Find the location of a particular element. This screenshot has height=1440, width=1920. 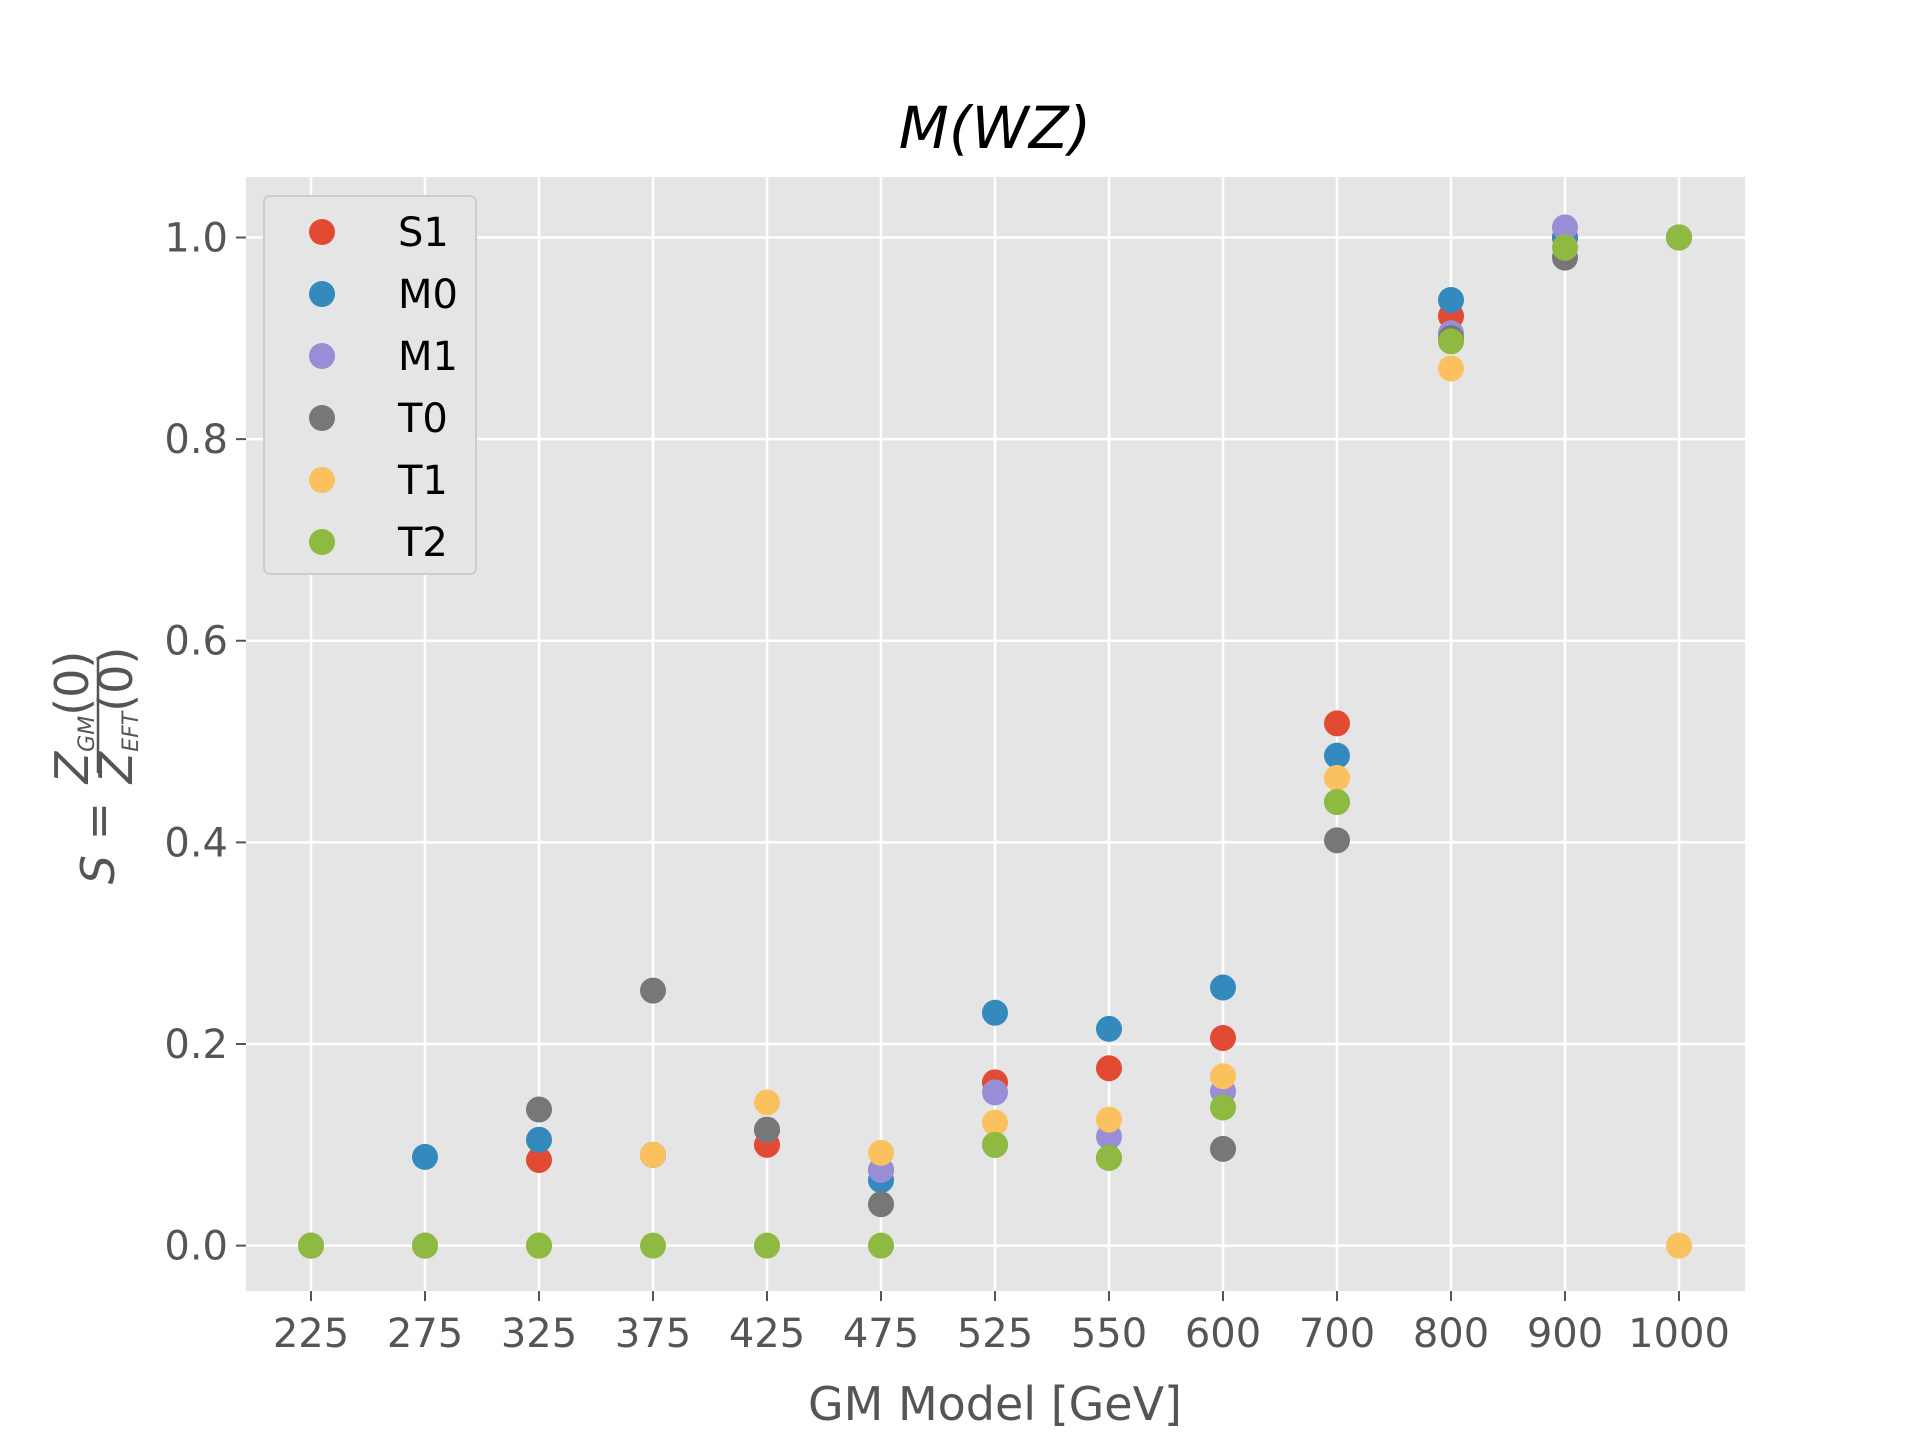

legend-label-m1: M1 is located at coordinates (428, 357).